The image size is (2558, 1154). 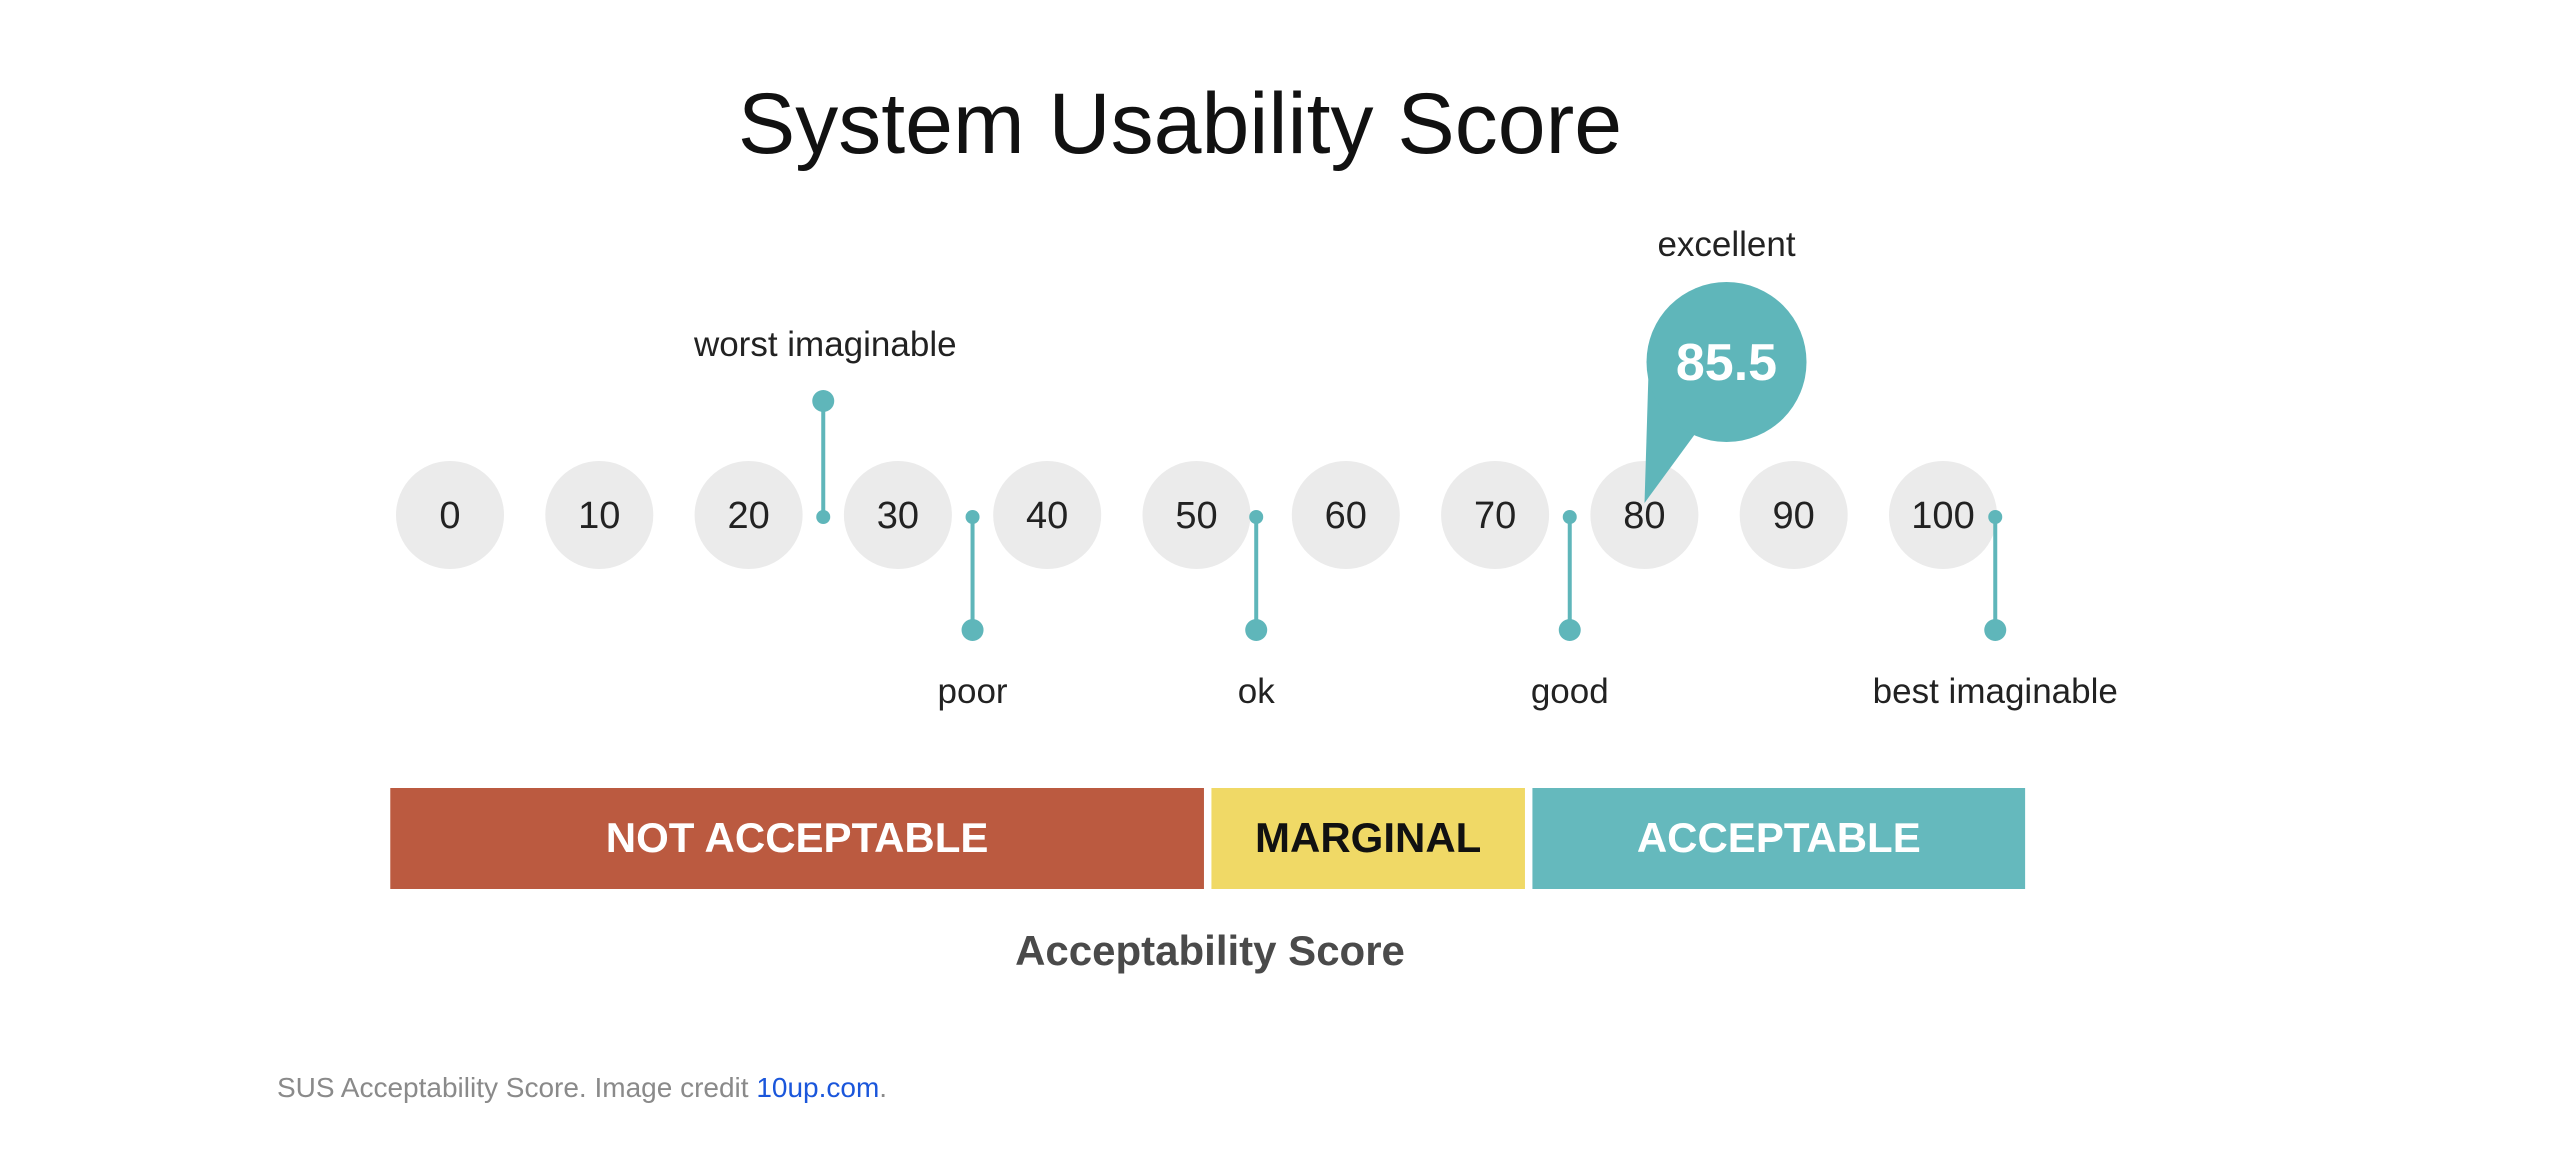 I want to click on tick-label: 100, so click(x=1942, y=516).